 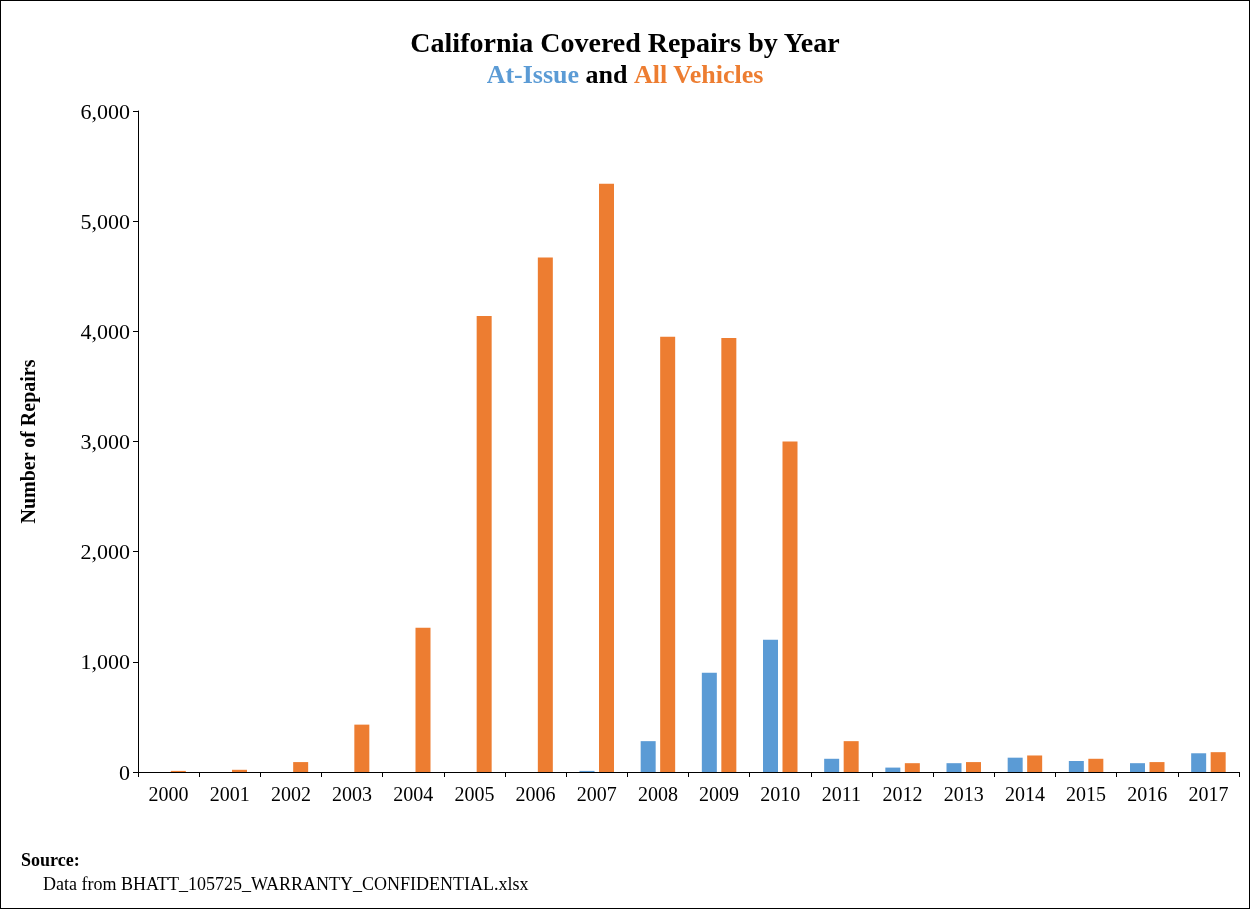 I want to click on x-tick-label: 2011, so click(x=841, y=794).